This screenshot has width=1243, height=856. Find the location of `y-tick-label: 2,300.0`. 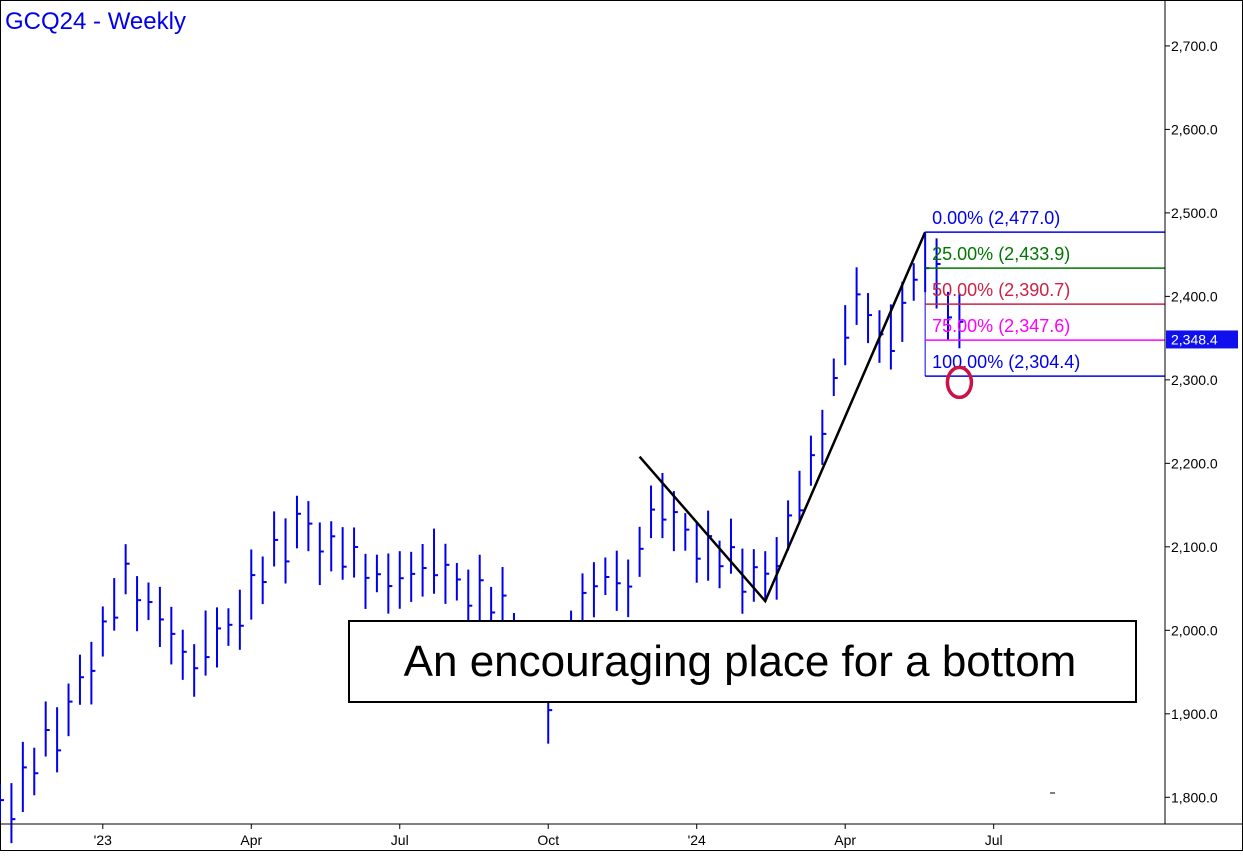

y-tick-label: 2,300.0 is located at coordinates (1194, 380).